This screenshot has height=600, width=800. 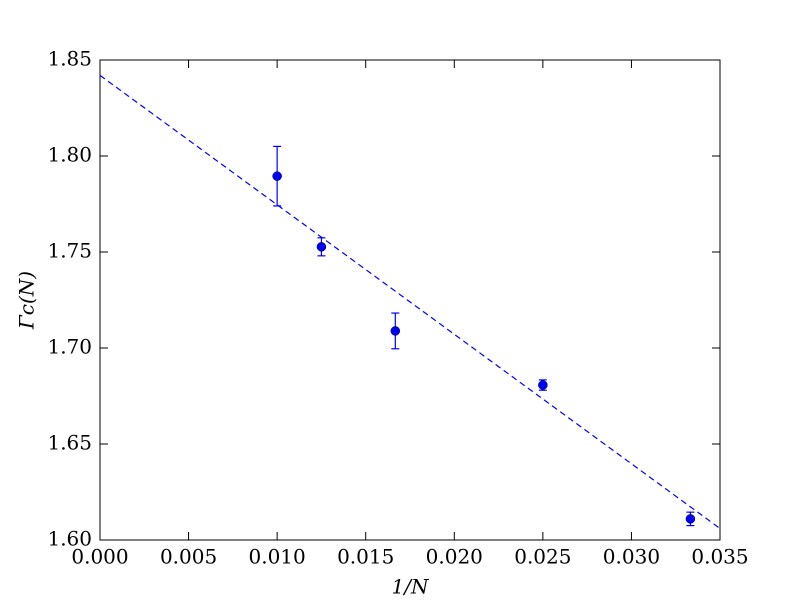 I want to click on x-tick-label: 0.025, so click(x=542, y=557).